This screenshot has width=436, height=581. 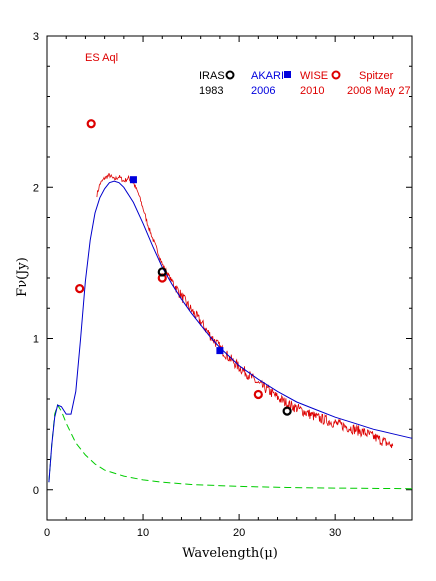 I want to click on y-tick-label: 3, so click(x=36, y=37).